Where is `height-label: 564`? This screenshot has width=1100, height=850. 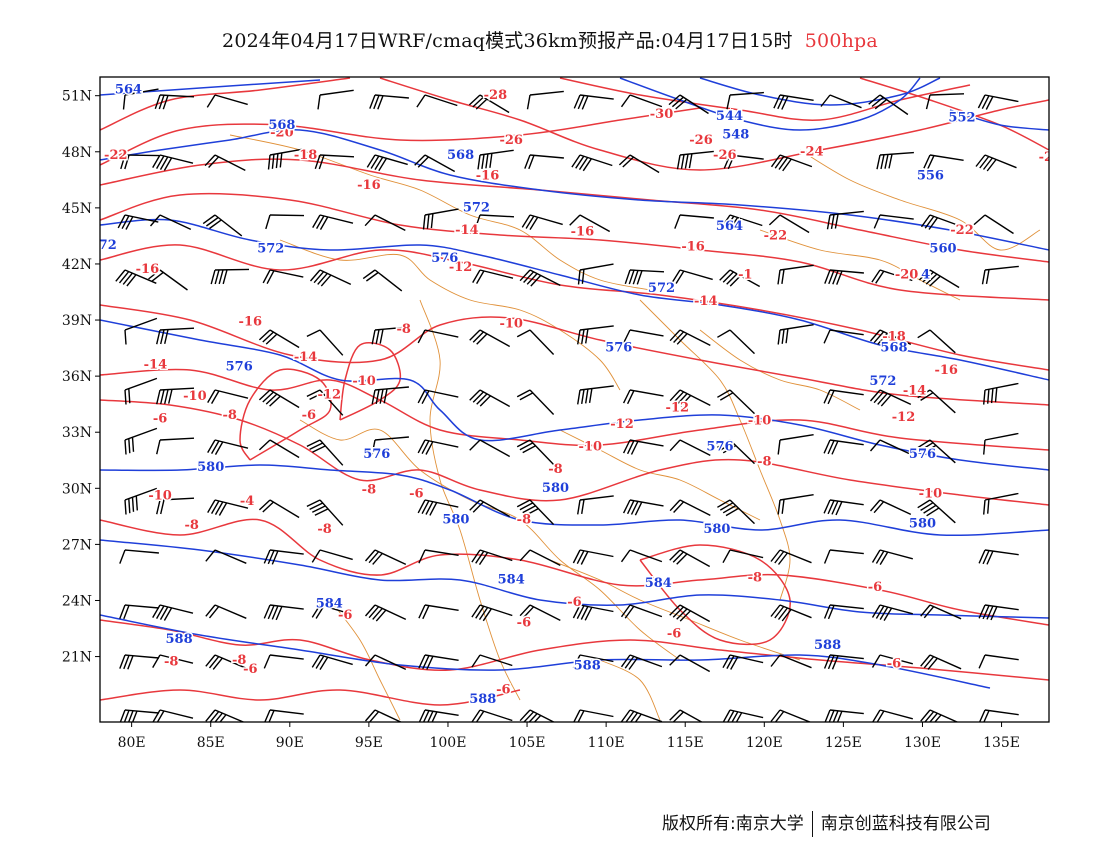
height-label: 564 is located at coordinates (128, 90).